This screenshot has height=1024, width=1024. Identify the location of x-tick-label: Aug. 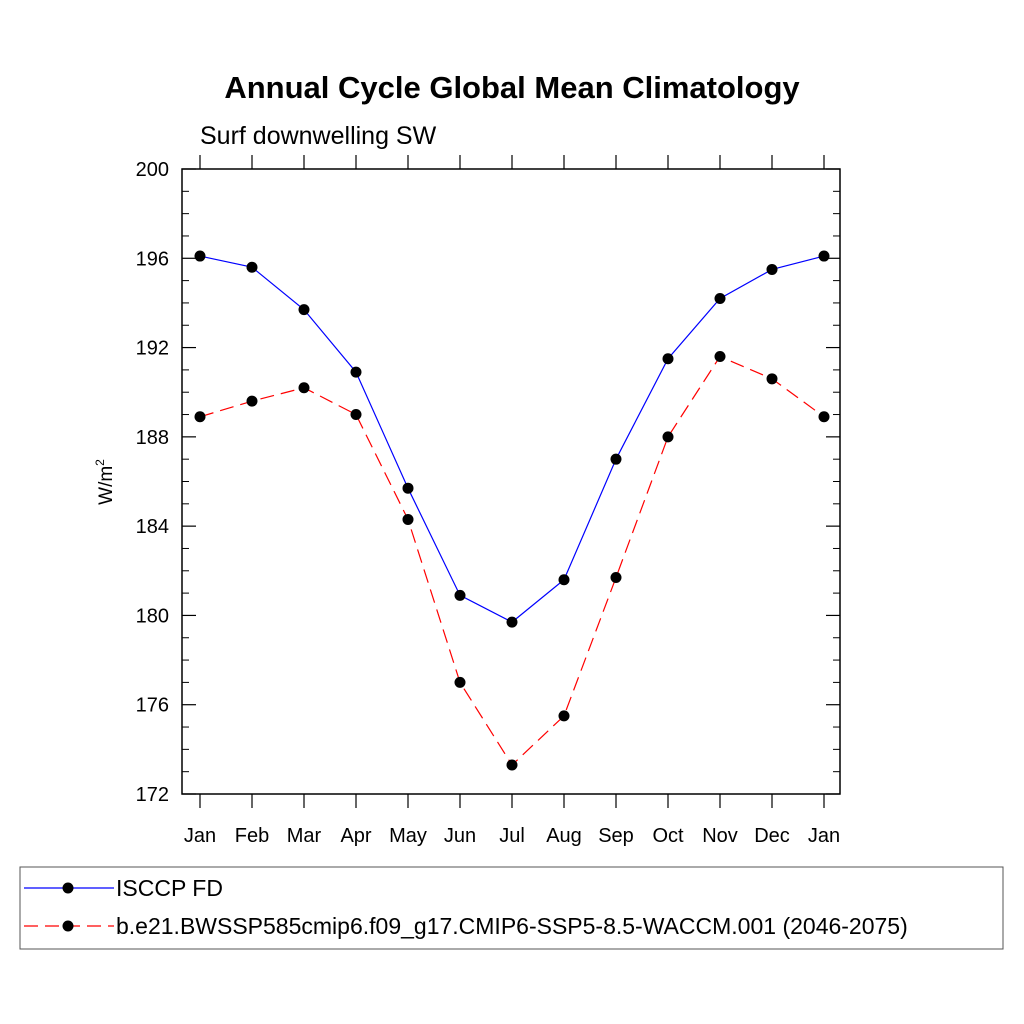
(564, 836).